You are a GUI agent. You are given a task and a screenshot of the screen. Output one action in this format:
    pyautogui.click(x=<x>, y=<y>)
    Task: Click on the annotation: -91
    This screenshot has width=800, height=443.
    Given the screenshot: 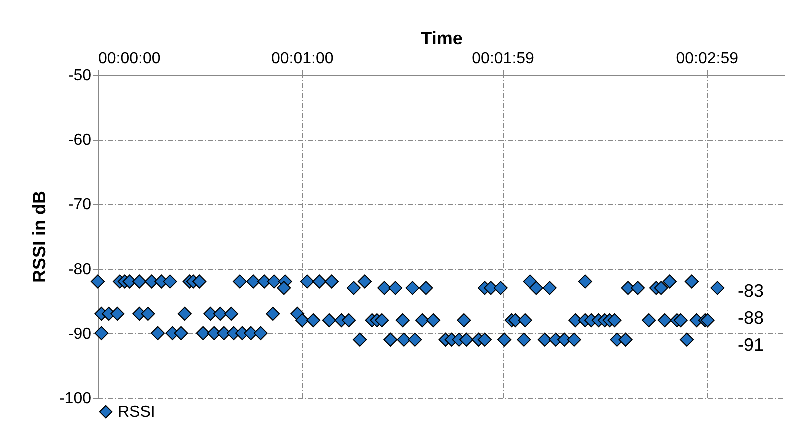 What is the action you would take?
    pyautogui.click(x=751, y=345)
    